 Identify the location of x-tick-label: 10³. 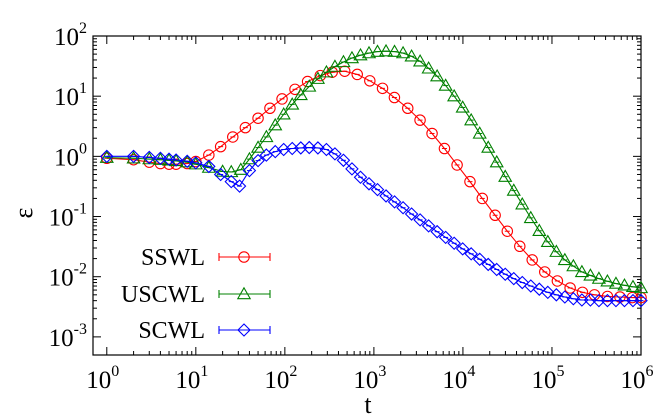
(369, 378).